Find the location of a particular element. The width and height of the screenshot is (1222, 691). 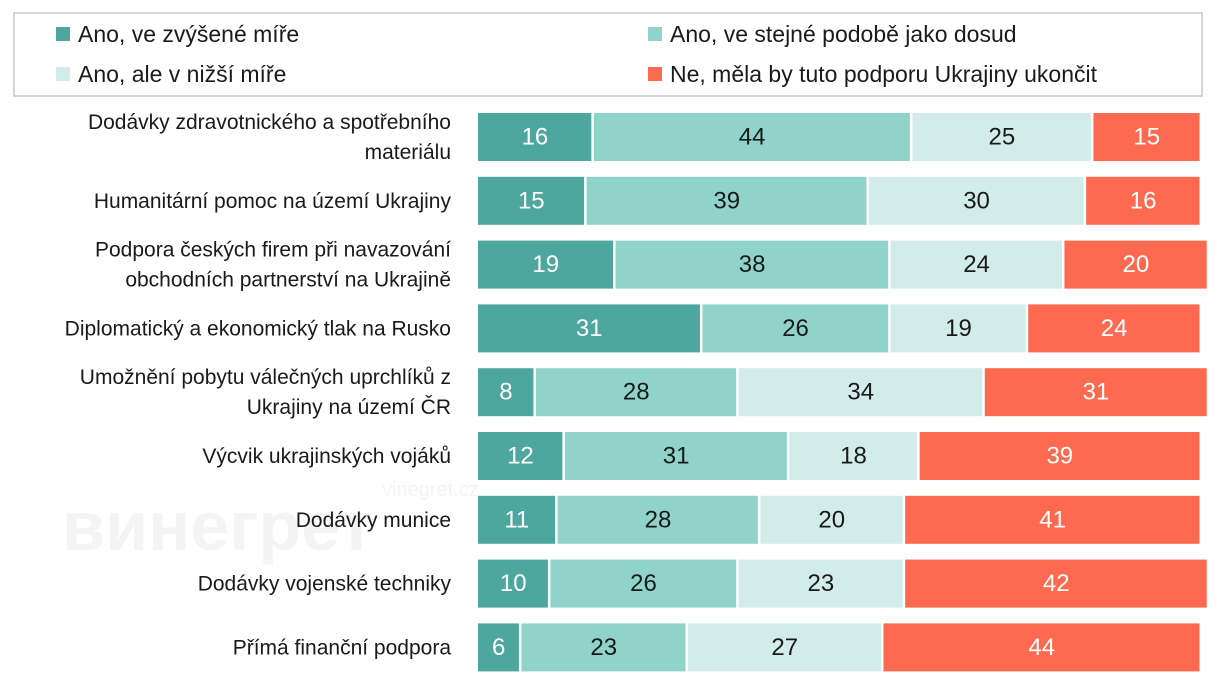

data-label: 34 is located at coordinates (860, 392).